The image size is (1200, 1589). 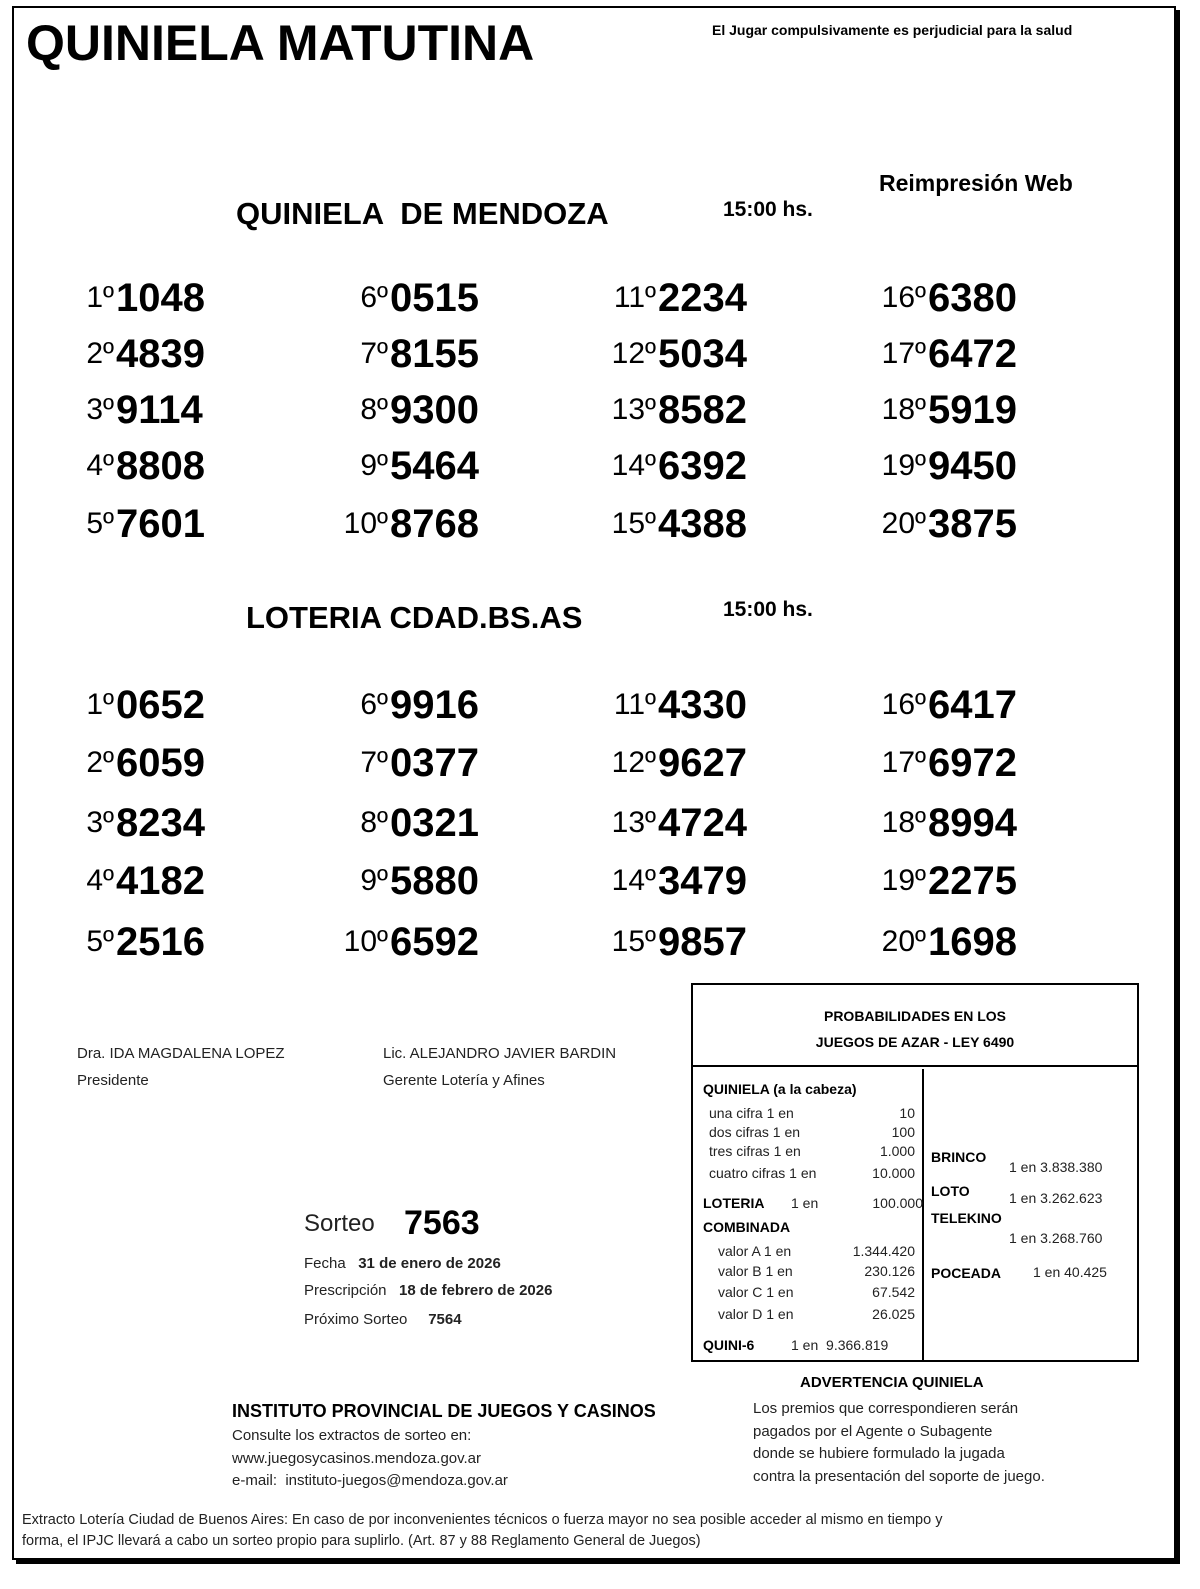 I want to click on prob-value: 10, so click(x=907, y=1113).